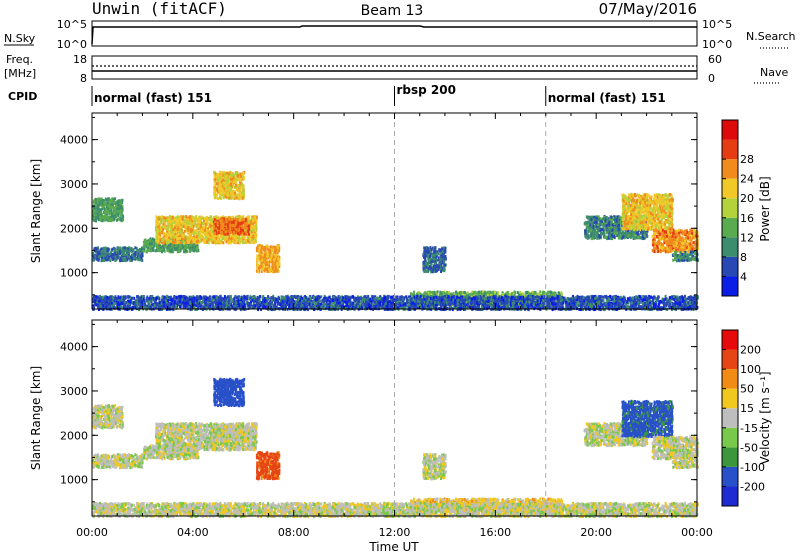  I want to click on freq-panel: Freq. [MHz] 18 8 60 0 Nave, so click(396, 69).